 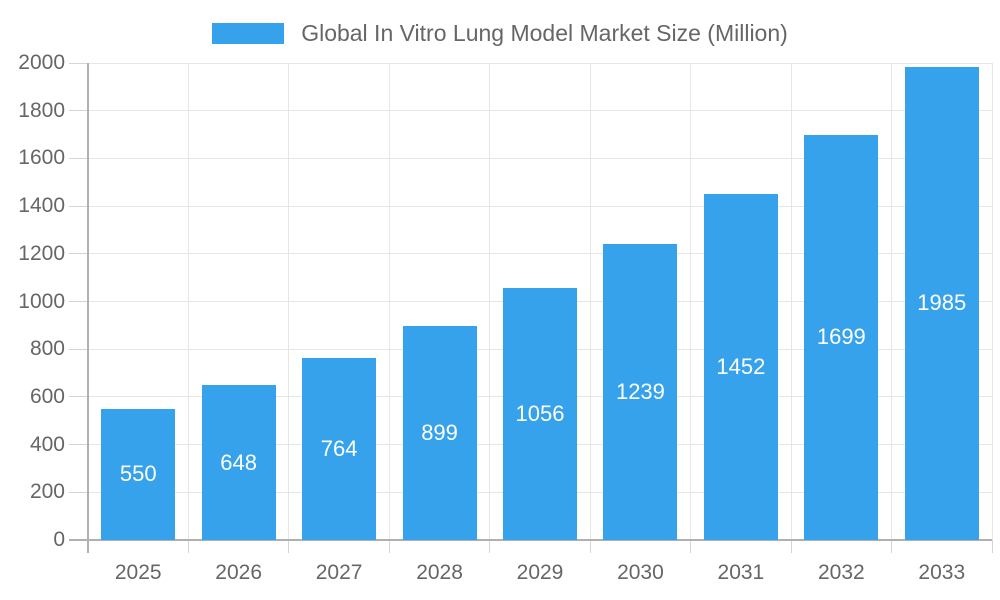 What do you see at coordinates (41, 253) in the screenshot?
I see `y-axis-label: 1200` at bounding box center [41, 253].